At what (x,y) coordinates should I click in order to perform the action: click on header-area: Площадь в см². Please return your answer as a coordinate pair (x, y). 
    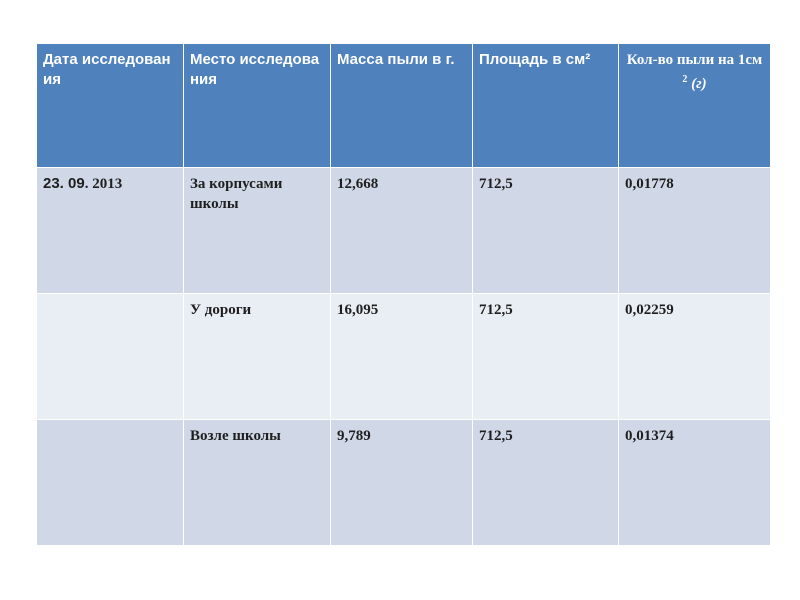
    Looking at the image, I should click on (545, 105).